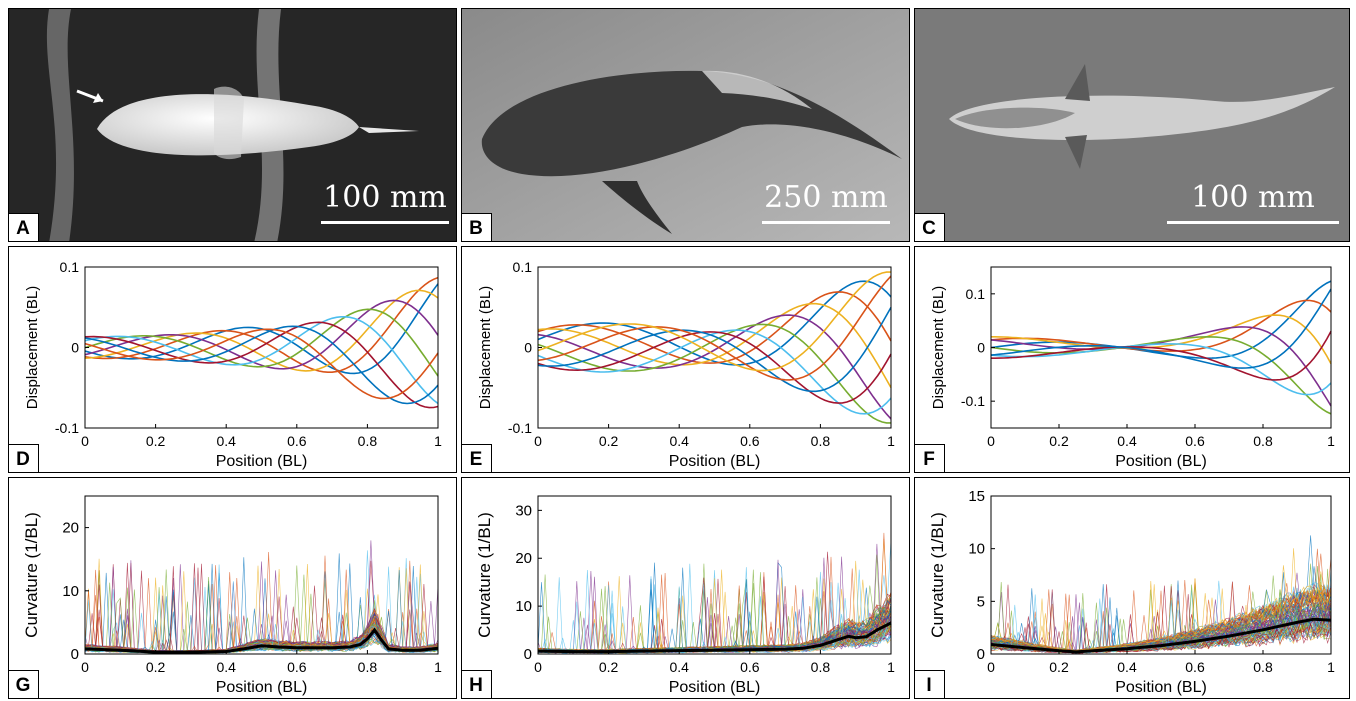 The width and height of the screenshot is (1356, 701). Describe the element at coordinates (261, 640) in the screenshot. I see `mean-curve-line` at that location.